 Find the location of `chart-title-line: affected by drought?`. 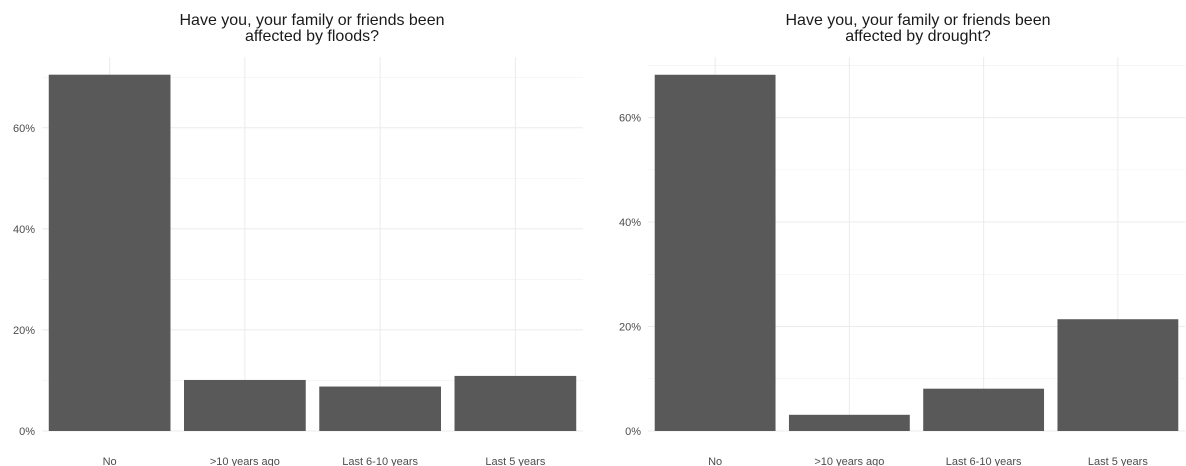

chart-title-line: affected by drought? is located at coordinates (918, 36).